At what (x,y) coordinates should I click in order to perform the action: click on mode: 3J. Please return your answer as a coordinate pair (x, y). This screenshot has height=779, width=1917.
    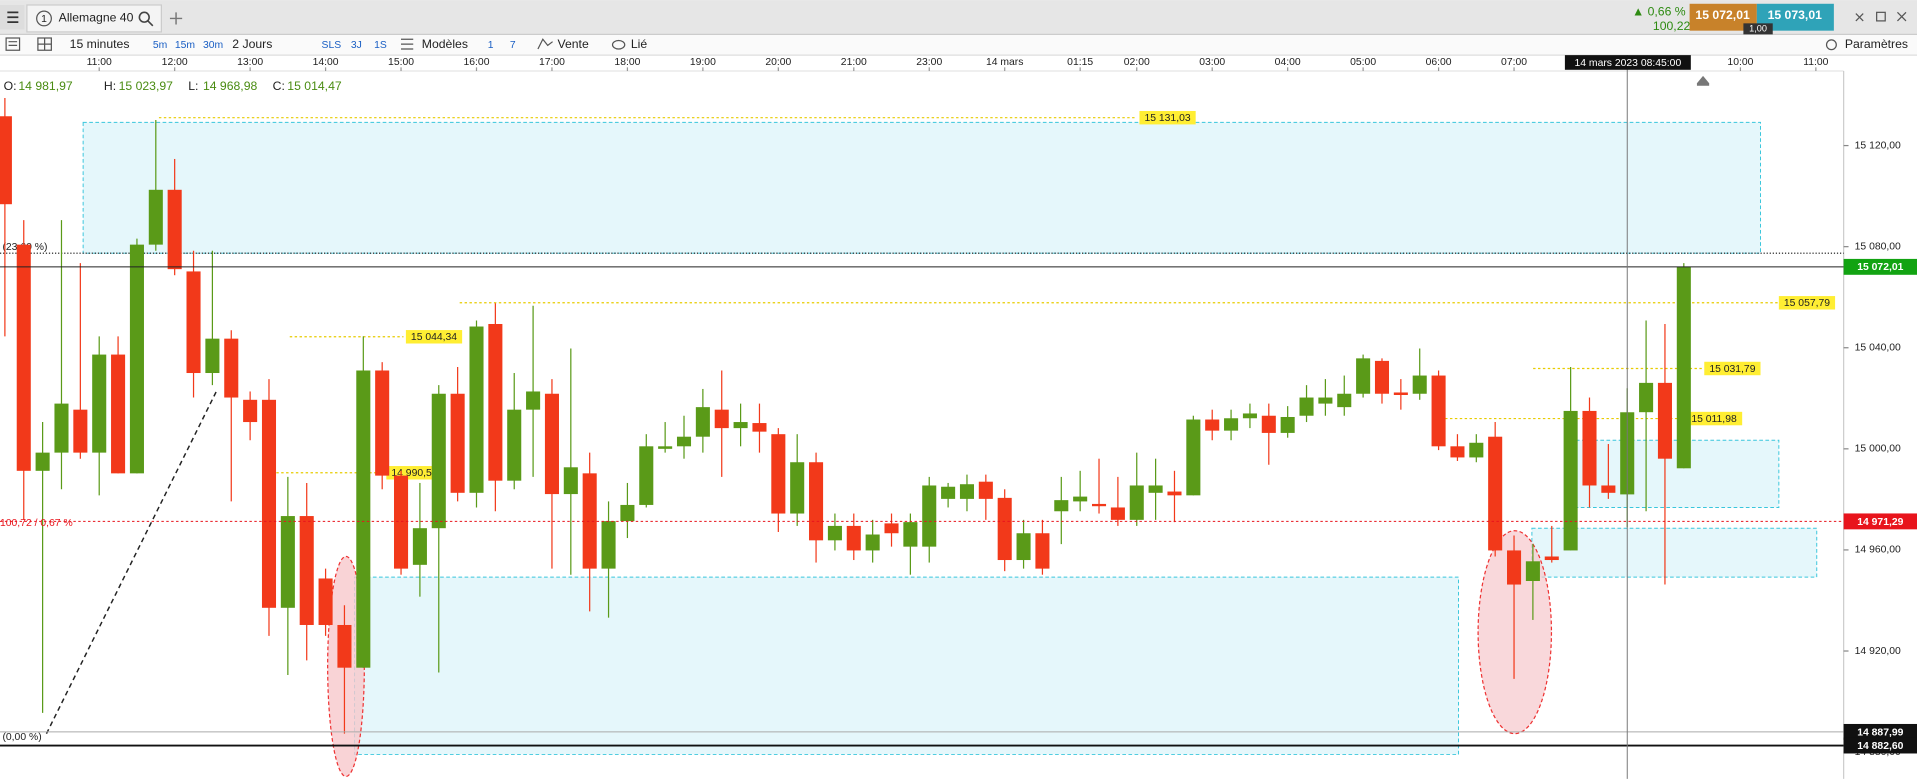
    Looking at the image, I should click on (356, 45).